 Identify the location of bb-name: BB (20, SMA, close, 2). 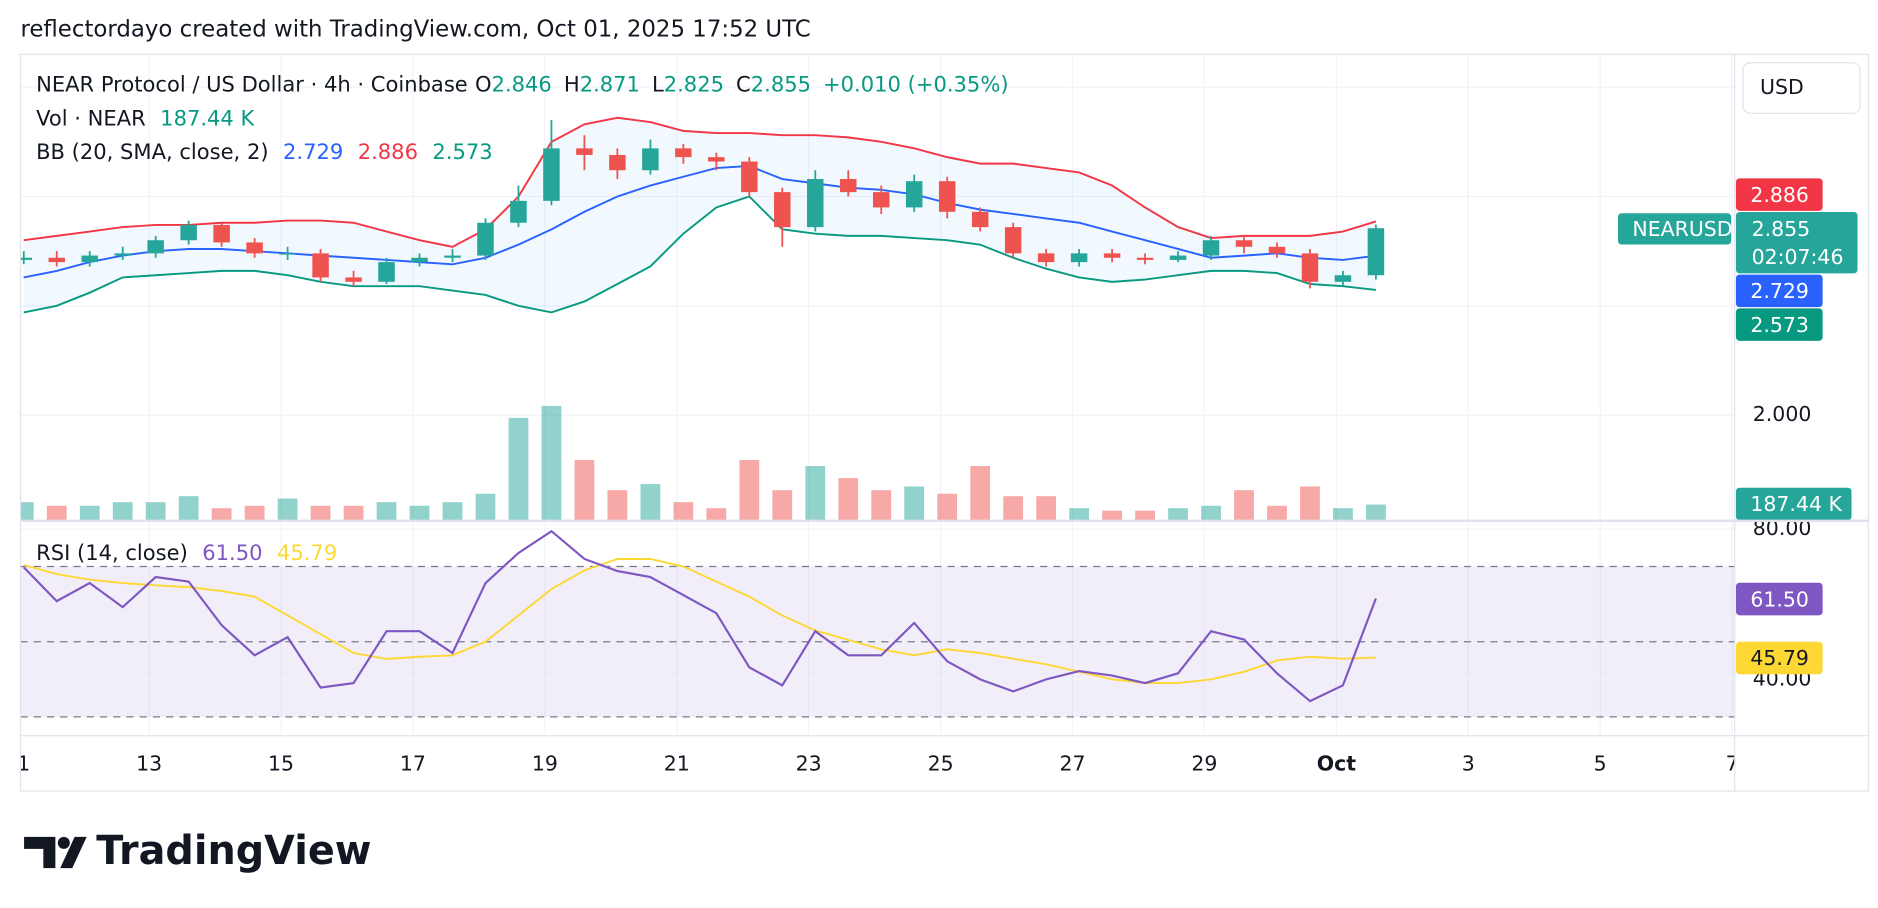
(152, 151).